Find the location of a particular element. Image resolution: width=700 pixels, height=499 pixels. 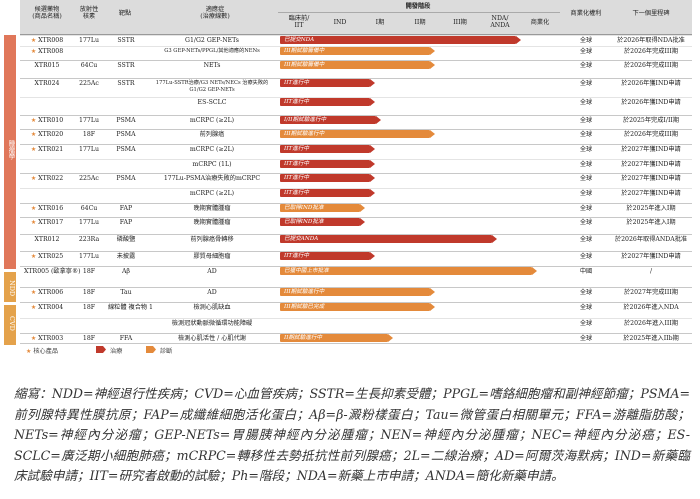

indication: mCRPC (1L) is located at coordinates (212, 164).